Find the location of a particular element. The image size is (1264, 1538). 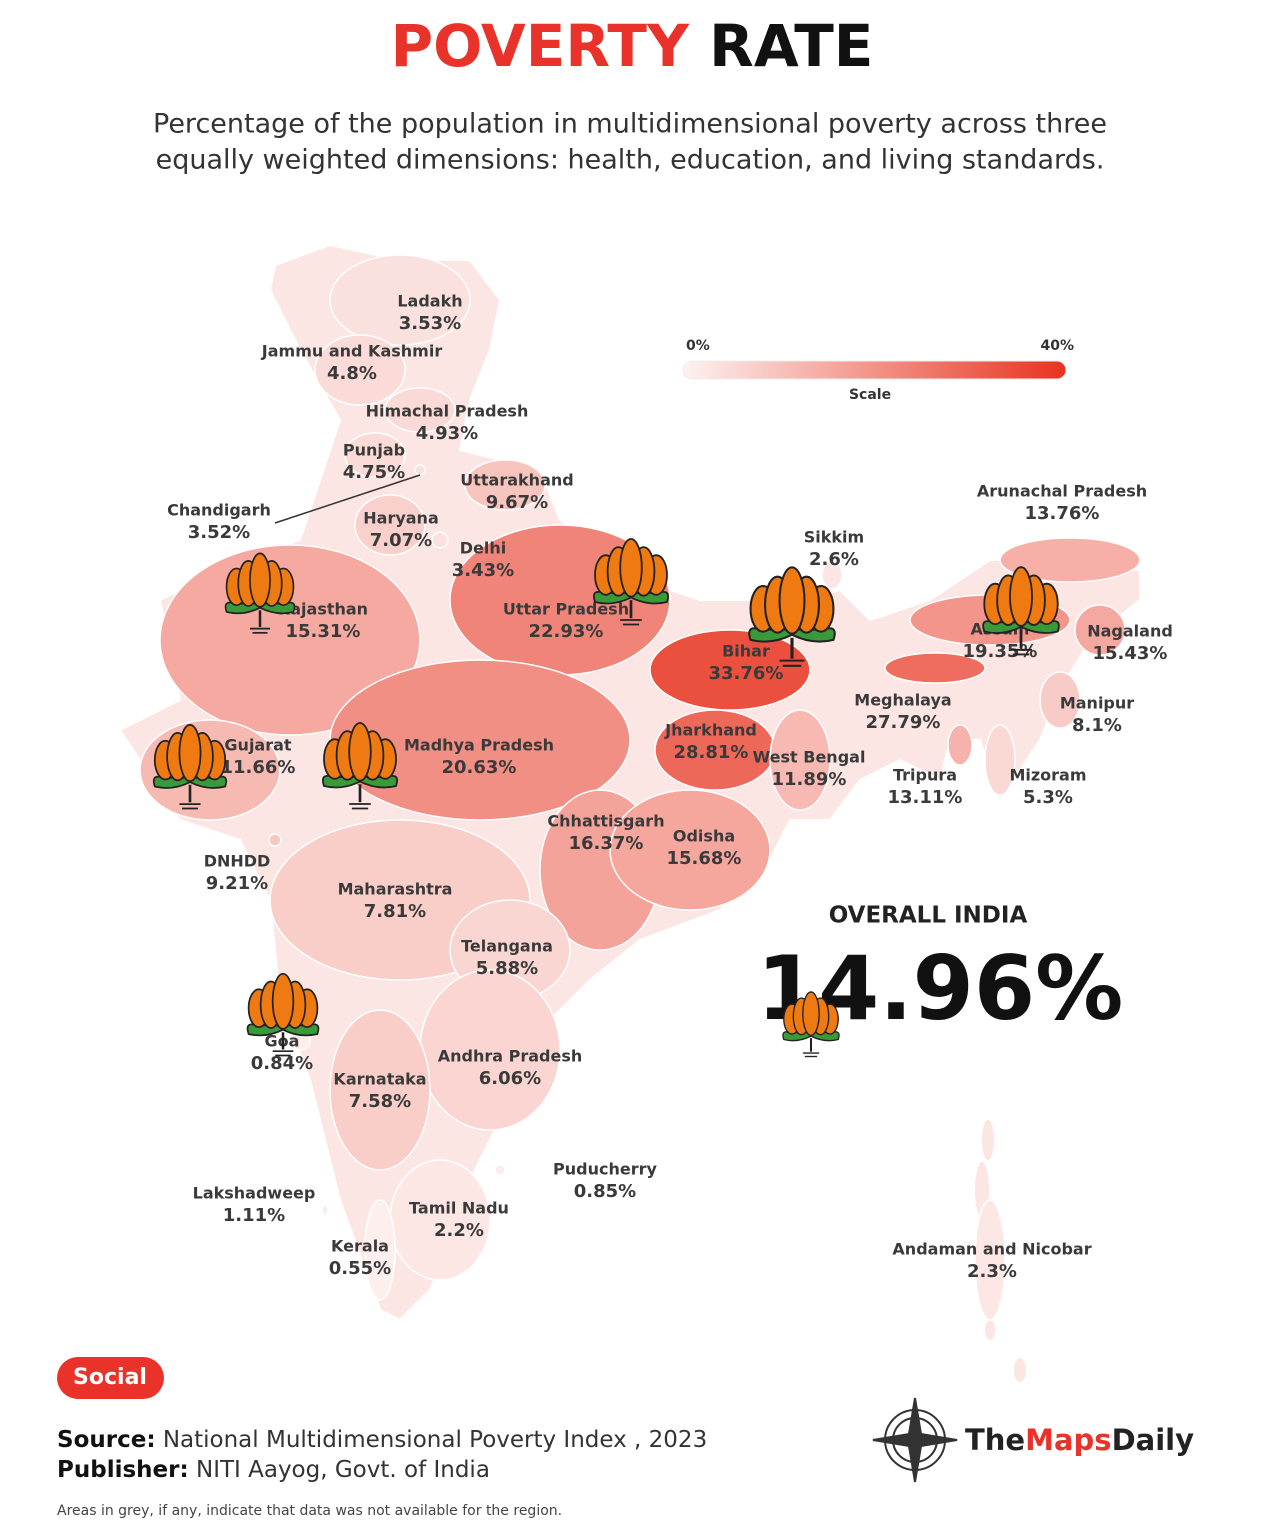

overall-label: OVERALL INDIA is located at coordinates (928, 916).